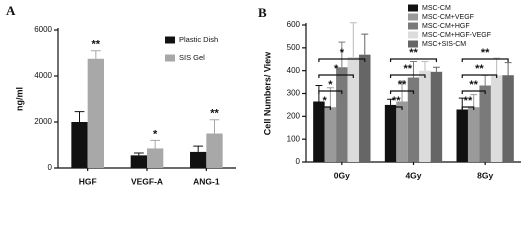 The width and height of the screenshot is (525, 240). What do you see at coordinates (446, 26) in the screenshot?
I see `legend-label: MSC-CM+HGF` at bounding box center [446, 26].